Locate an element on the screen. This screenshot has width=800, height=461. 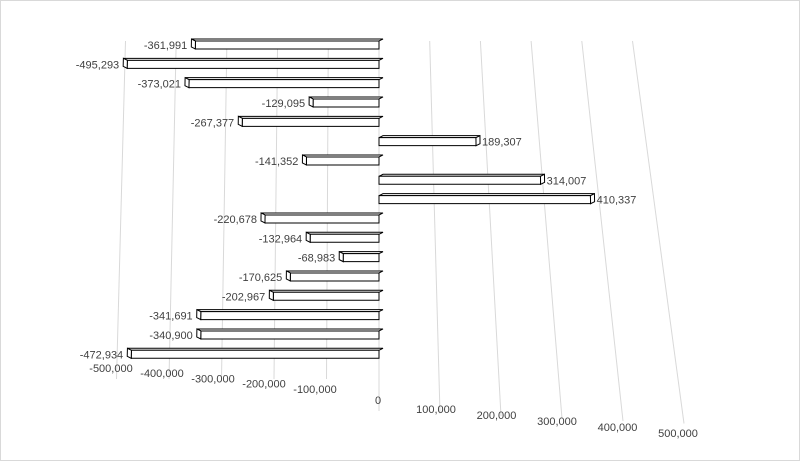
data-label: -341,691 is located at coordinates (170, 317).